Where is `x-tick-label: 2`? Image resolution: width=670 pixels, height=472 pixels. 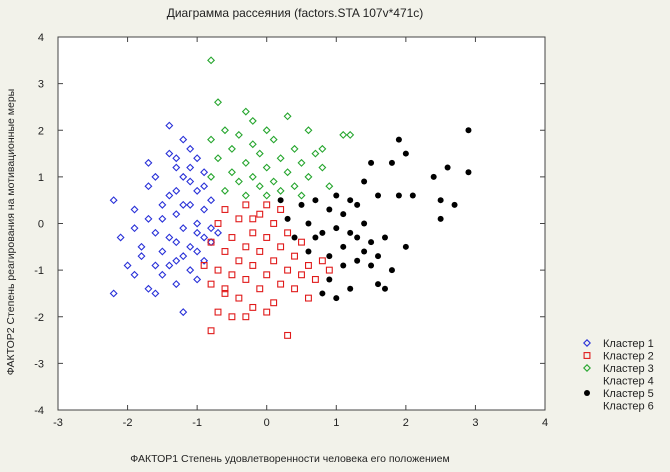
x-tick-label: 2 is located at coordinates (406, 423).